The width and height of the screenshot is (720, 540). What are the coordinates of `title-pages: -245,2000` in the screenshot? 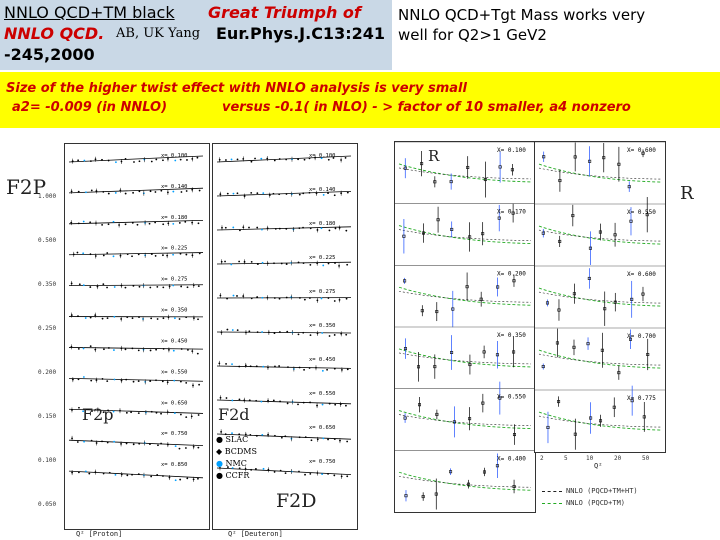 It's located at (49, 54).